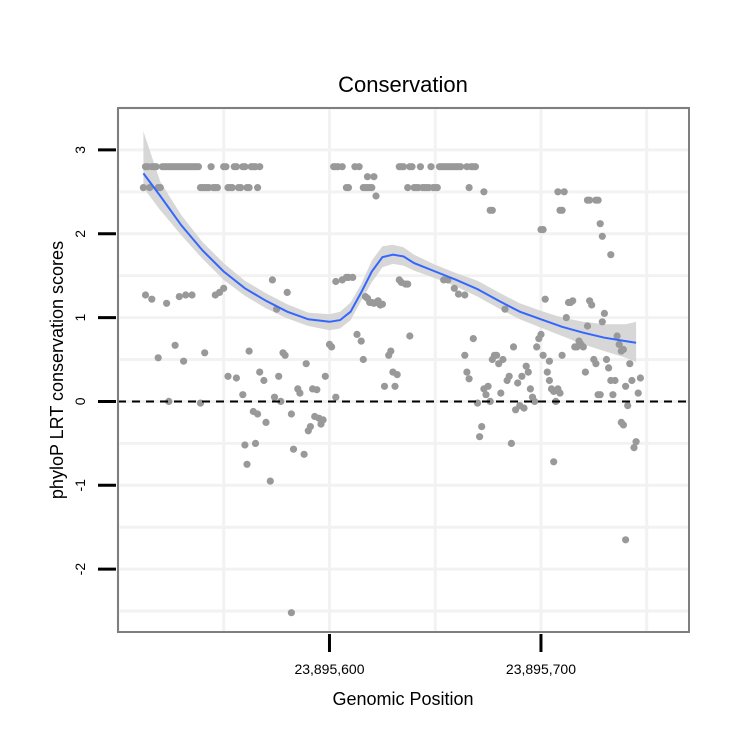 Image resolution: width=750 pixels, height=755 pixels. I want to click on x-axis-label: Genomic Position, so click(402, 699).